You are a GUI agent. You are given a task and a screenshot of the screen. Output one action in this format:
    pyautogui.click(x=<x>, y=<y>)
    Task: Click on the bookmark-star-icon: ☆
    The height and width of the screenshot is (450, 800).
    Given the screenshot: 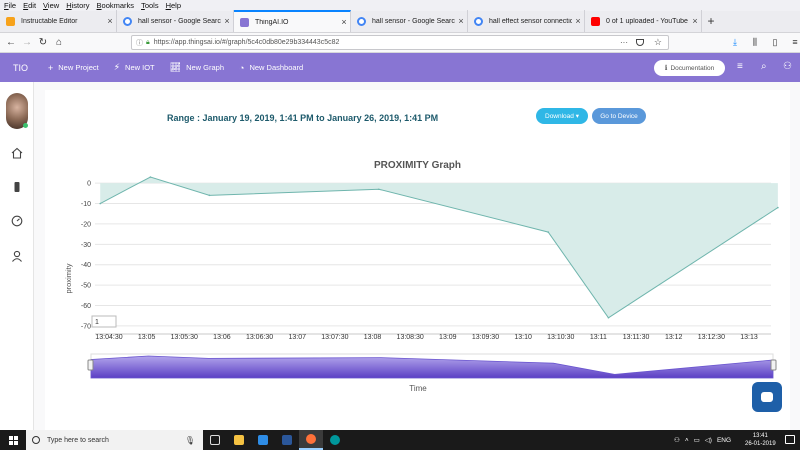 What is the action you would take?
    pyautogui.click(x=657, y=42)
    